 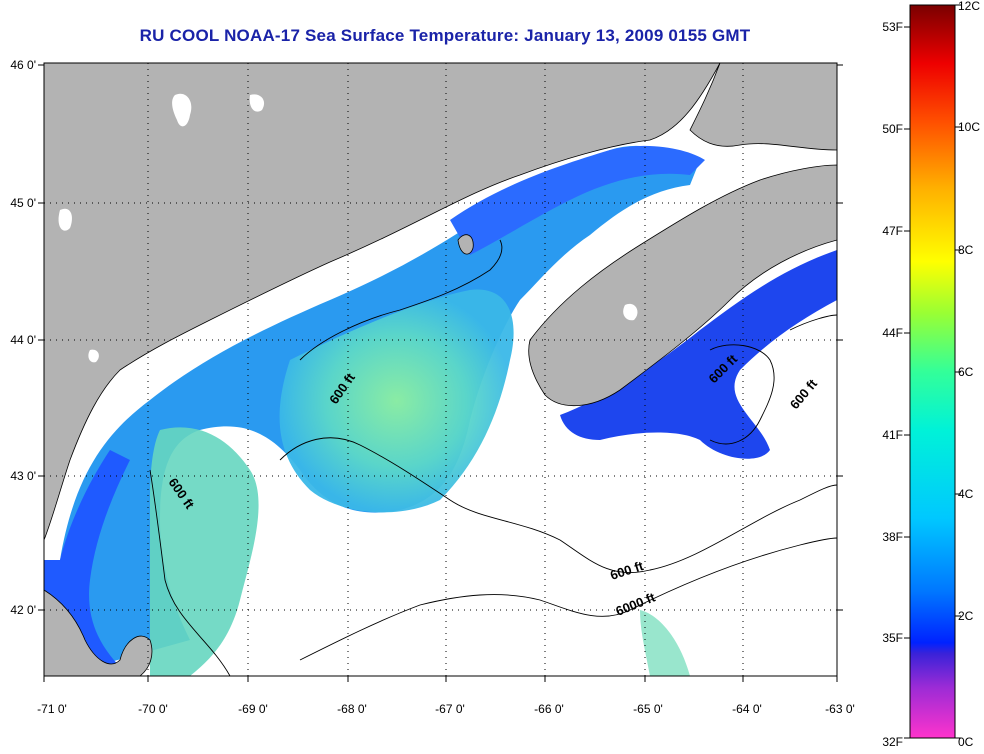 I want to click on colorbar-c-label: 4C, so click(x=966, y=494).